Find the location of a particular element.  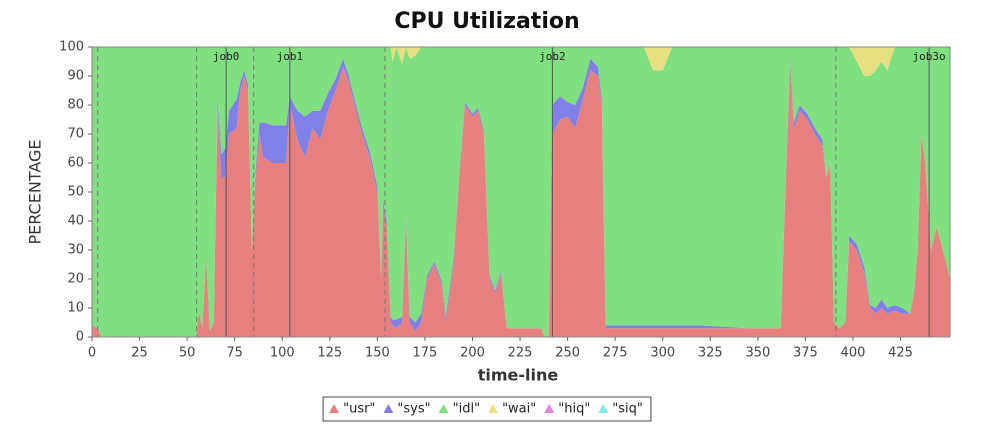

legend-label: "idl" is located at coordinates (466, 409).